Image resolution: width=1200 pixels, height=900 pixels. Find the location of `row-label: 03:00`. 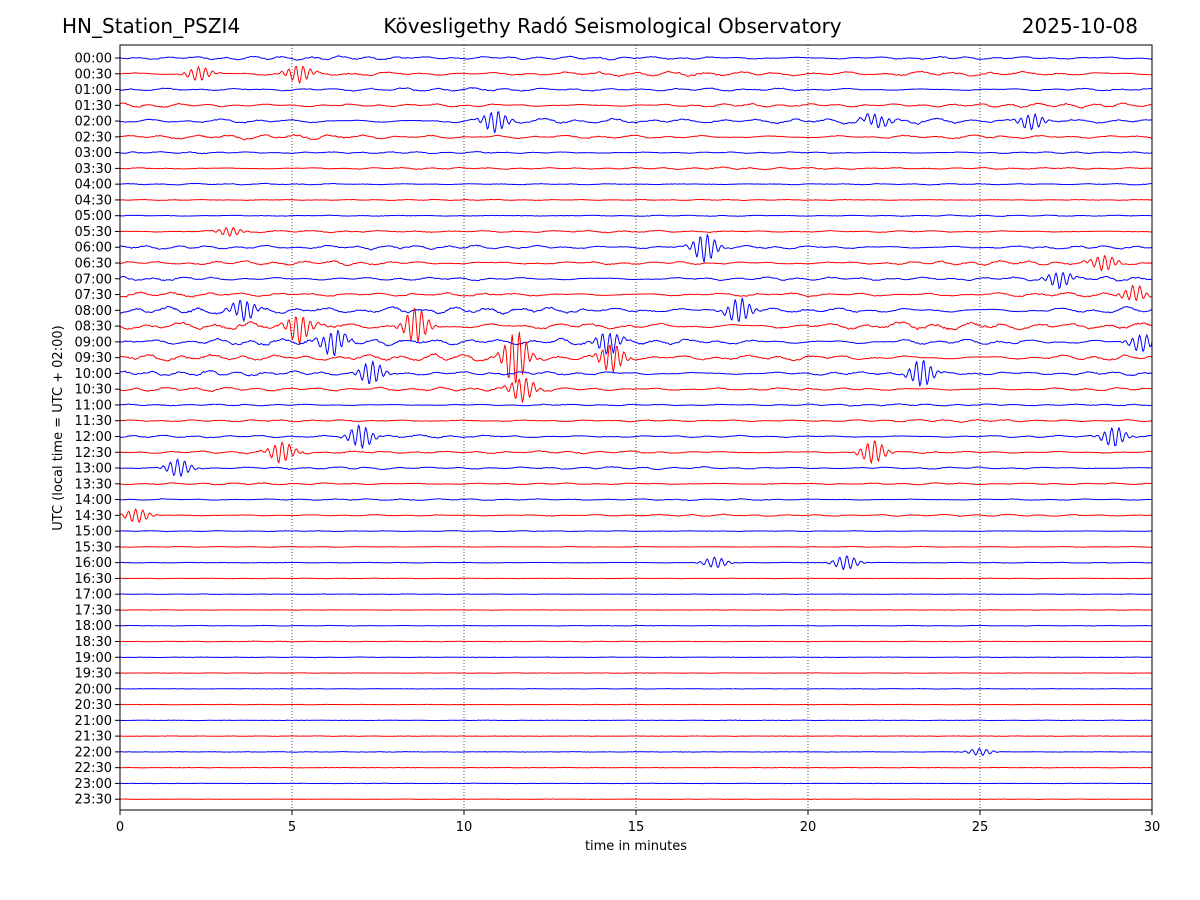

row-label: 03:00 is located at coordinates (93, 153).